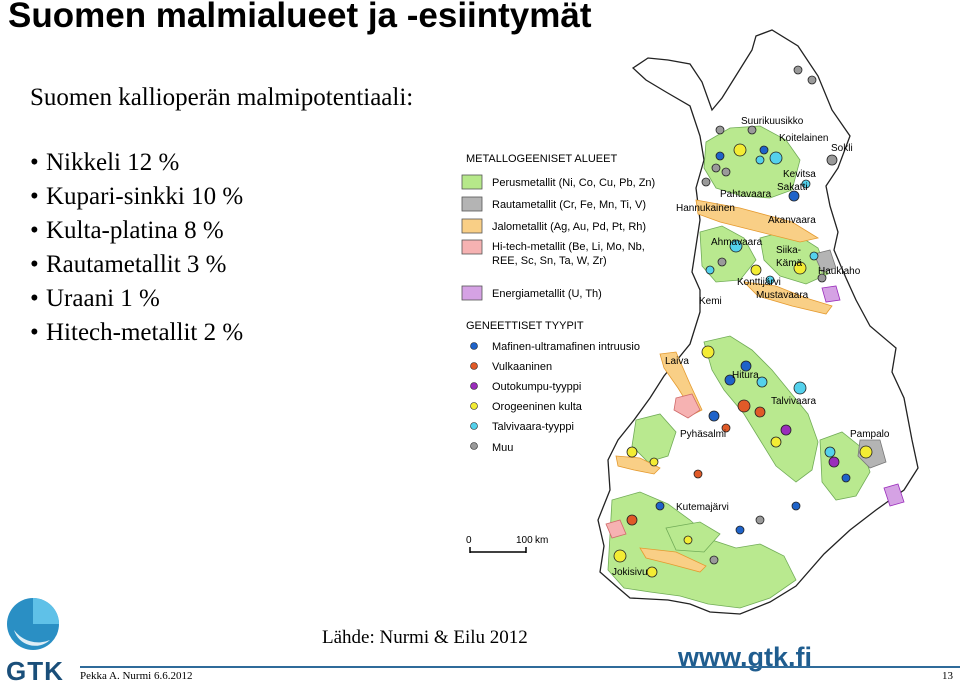 The image size is (960, 687). I want to click on legend-label: Jalometallit (Ag, Au, Pd, Pt, Rh), so click(569, 227).